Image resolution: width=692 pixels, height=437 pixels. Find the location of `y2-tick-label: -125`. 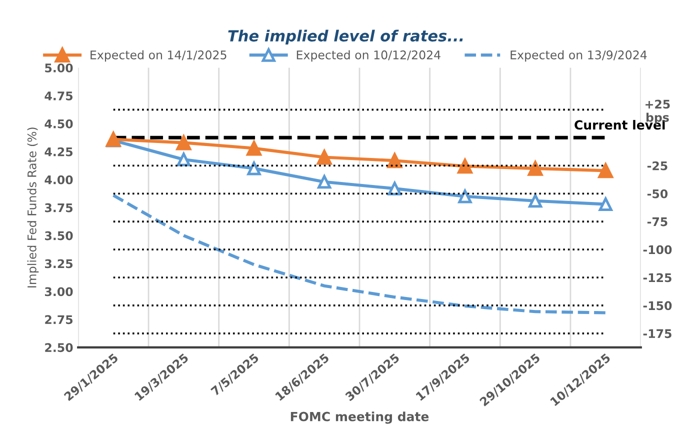

y2-tick-label: -125 is located at coordinates (657, 277).